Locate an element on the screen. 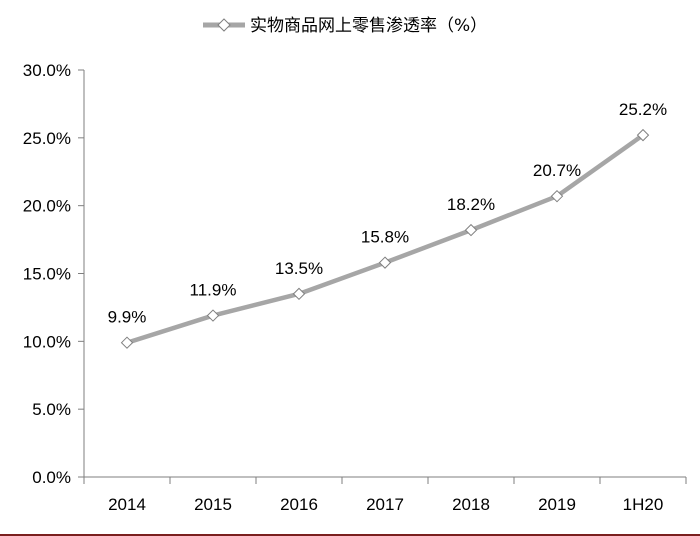 Image resolution: width=700 pixels, height=536 pixels. bottom-rule is located at coordinates (350, 535).